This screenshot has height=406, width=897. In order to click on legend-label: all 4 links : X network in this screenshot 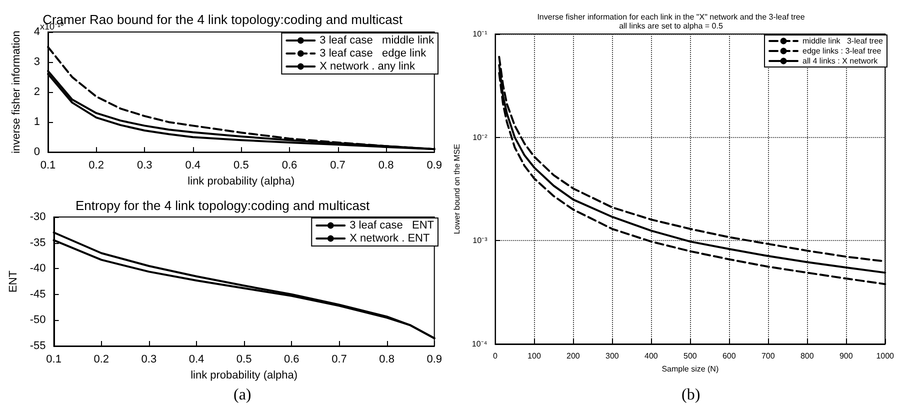, I will do `click(840, 61)`.